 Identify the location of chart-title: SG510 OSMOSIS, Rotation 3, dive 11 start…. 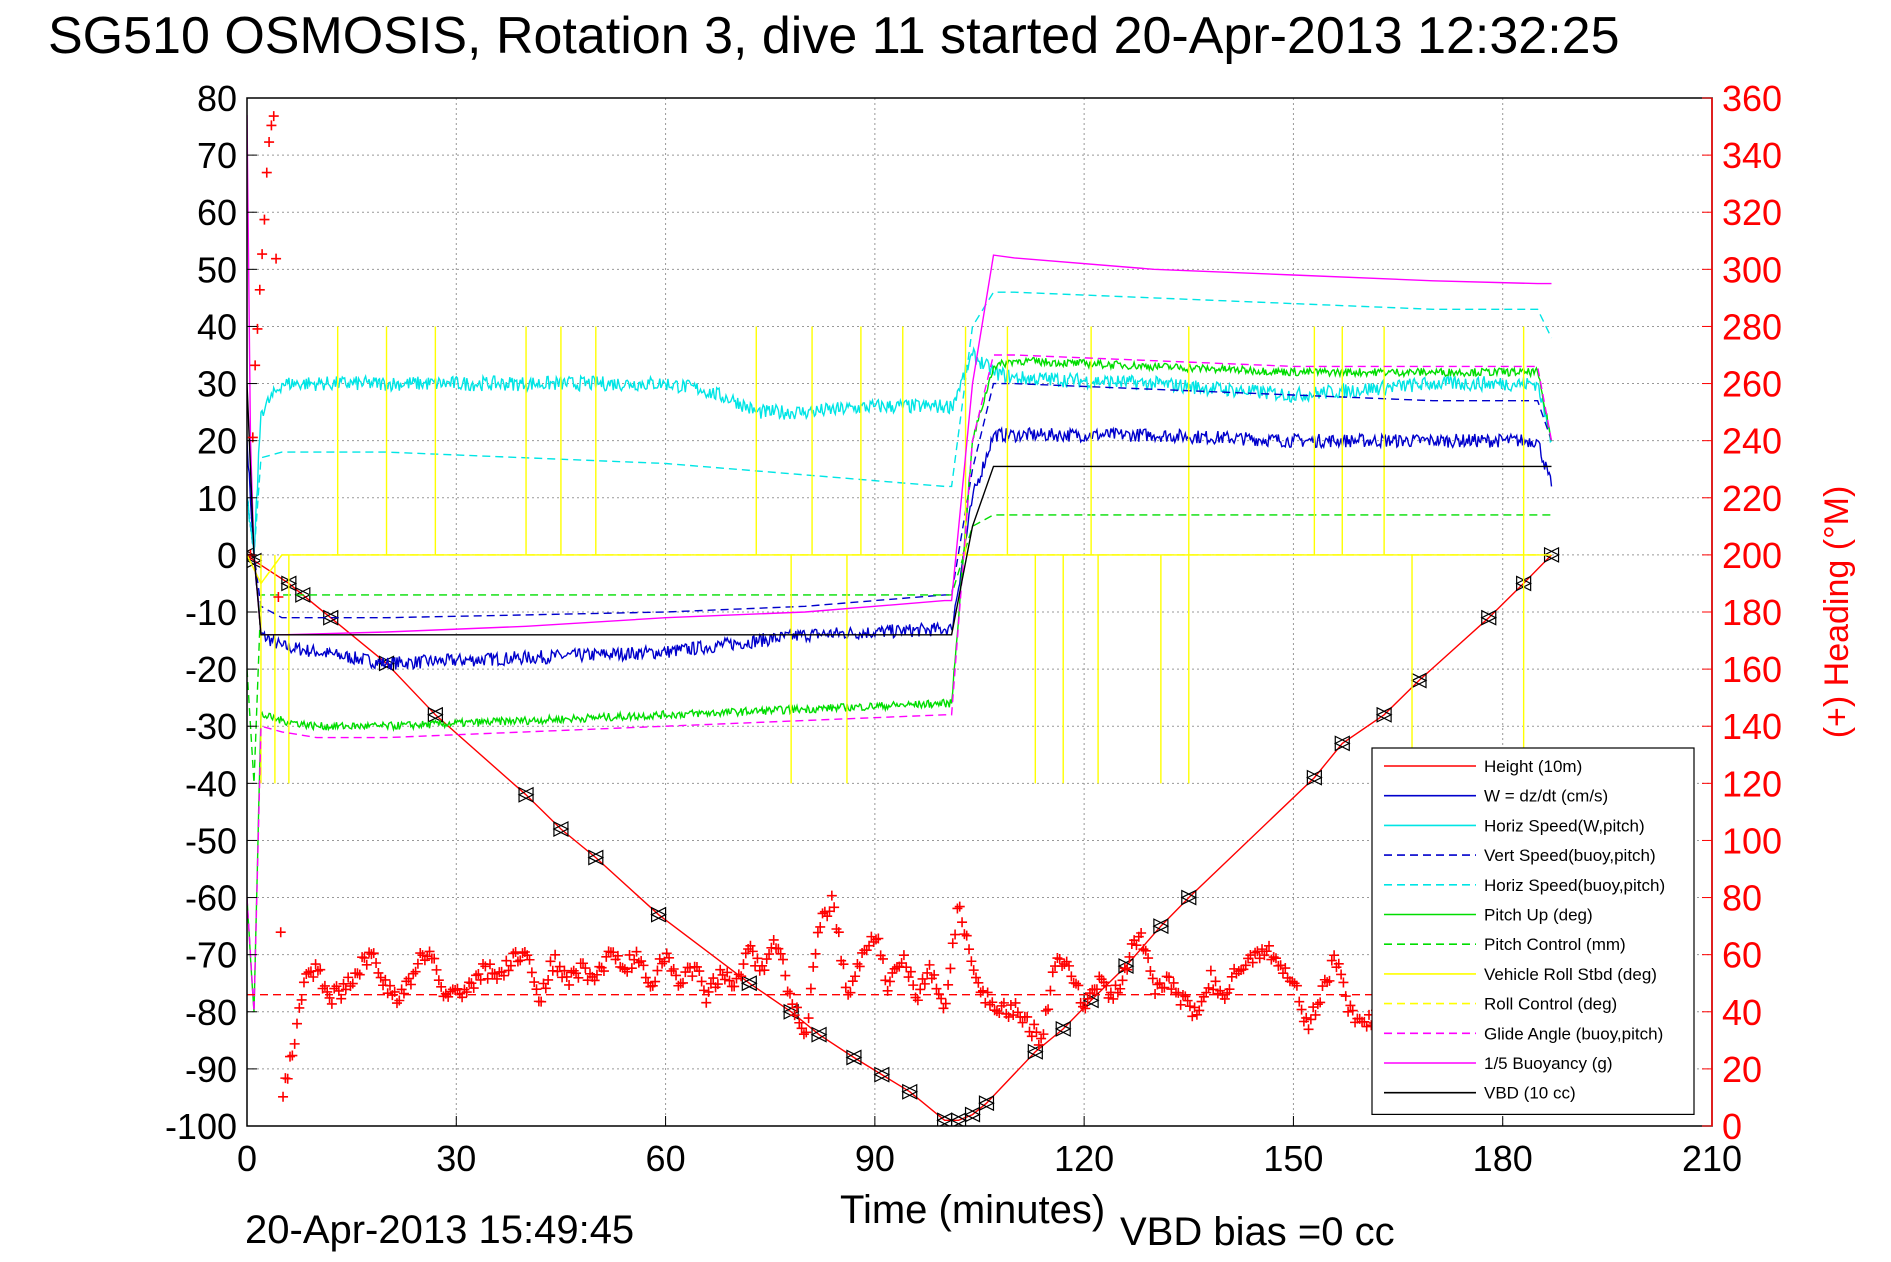
(834, 36).